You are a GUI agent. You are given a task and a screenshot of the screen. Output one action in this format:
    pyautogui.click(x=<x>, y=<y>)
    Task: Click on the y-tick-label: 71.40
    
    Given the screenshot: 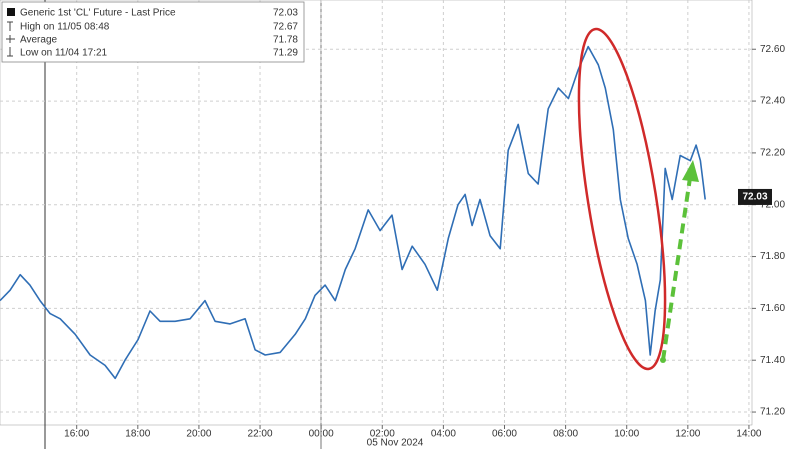 What is the action you would take?
    pyautogui.click(x=772, y=360)
    